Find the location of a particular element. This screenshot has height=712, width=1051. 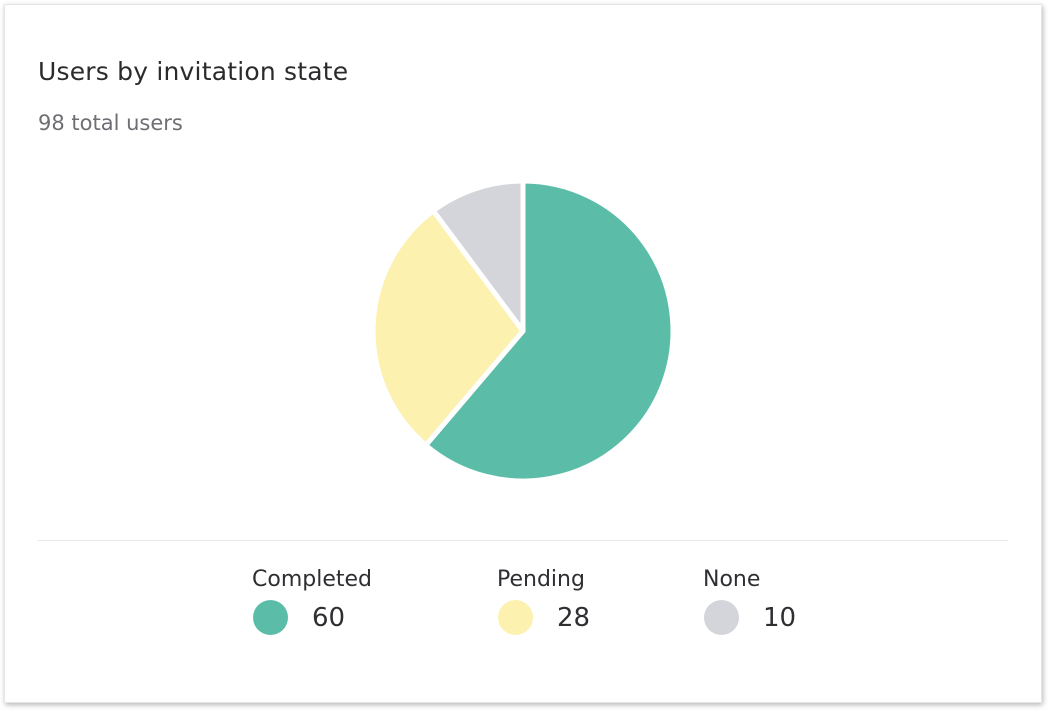

chart-title: Users by invitation state is located at coordinates (193, 71).